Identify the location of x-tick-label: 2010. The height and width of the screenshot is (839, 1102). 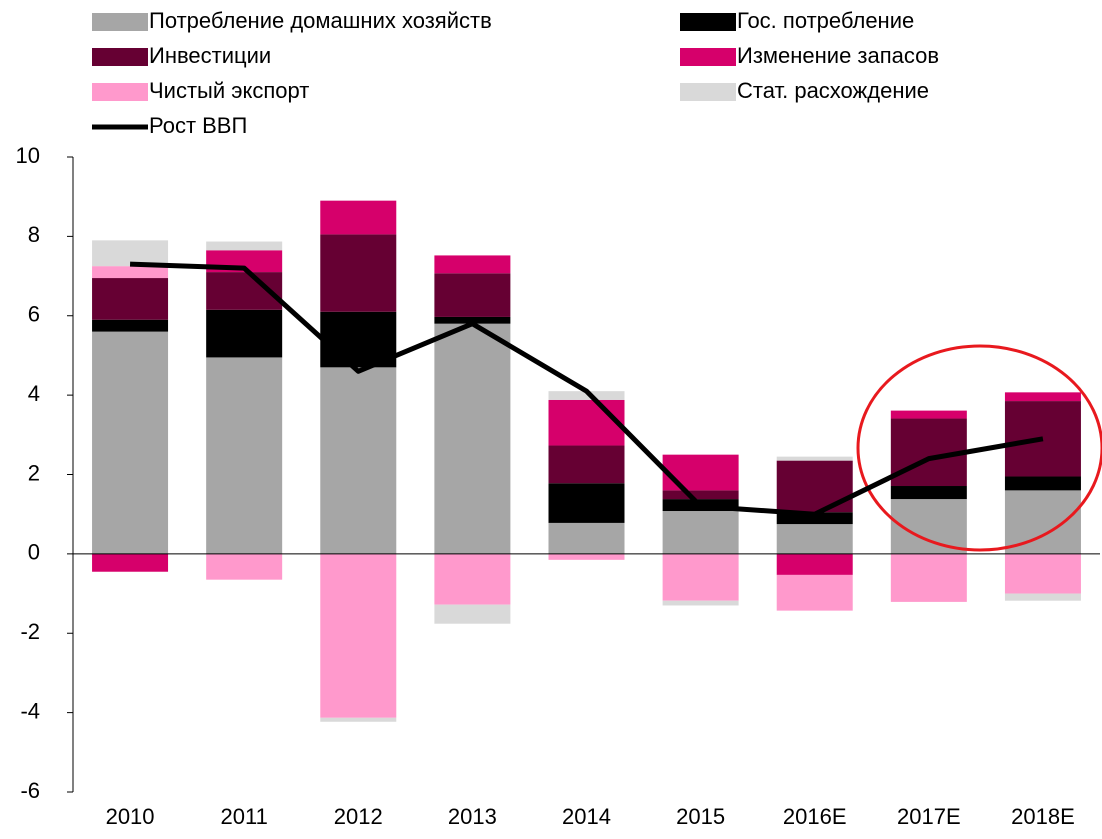
(130, 816).